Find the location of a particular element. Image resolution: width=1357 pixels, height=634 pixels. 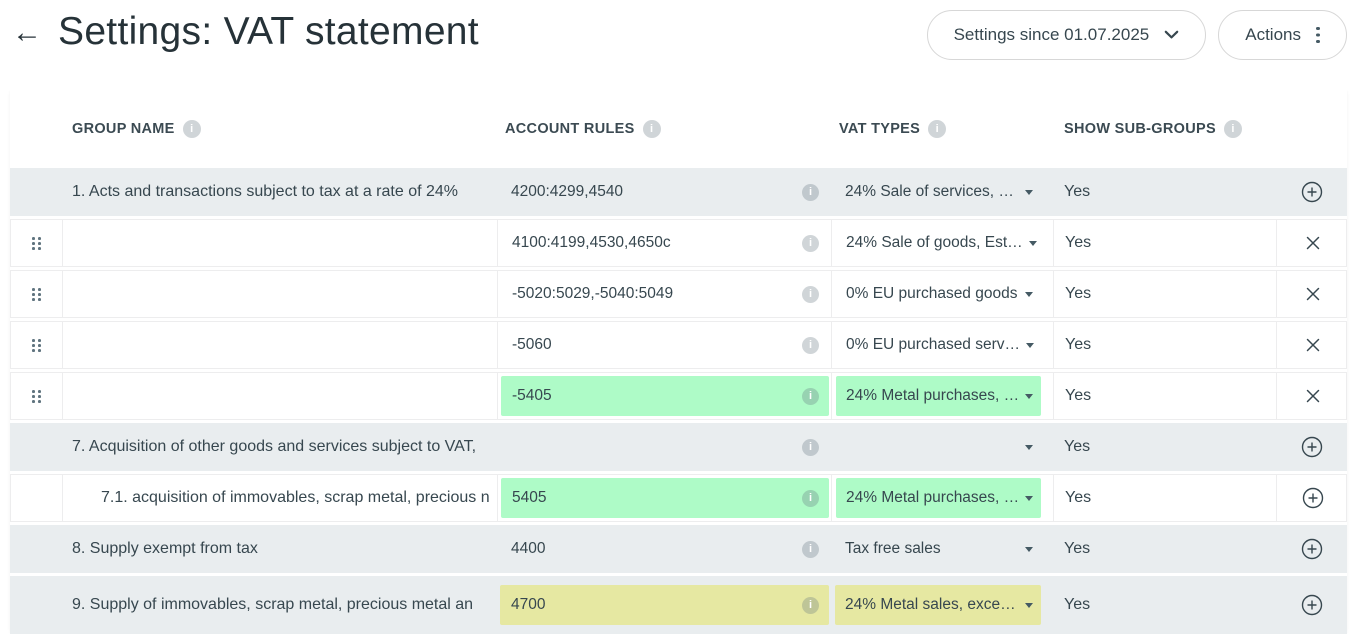

account-rules-field: i is located at coordinates (664, 447).